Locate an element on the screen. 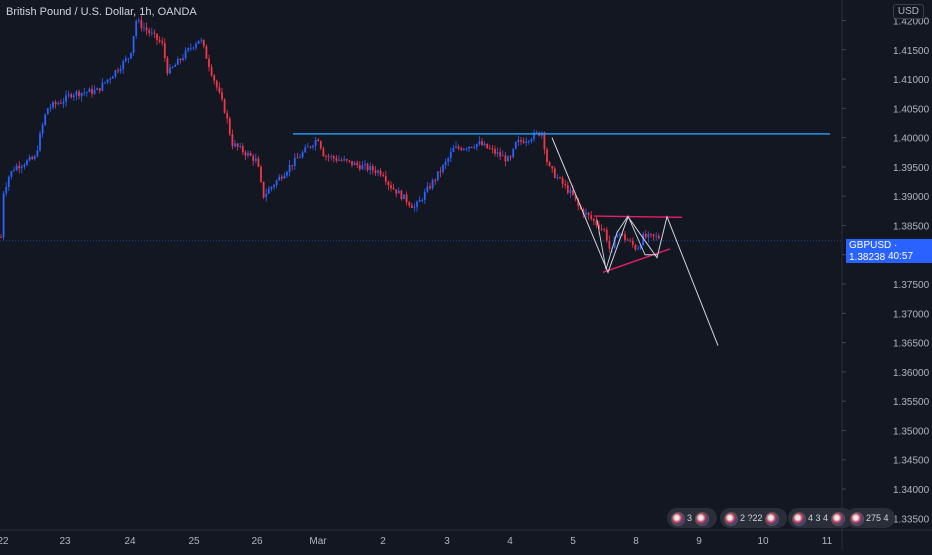  x-tick-label: 5 is located at coordinates (573, 541).